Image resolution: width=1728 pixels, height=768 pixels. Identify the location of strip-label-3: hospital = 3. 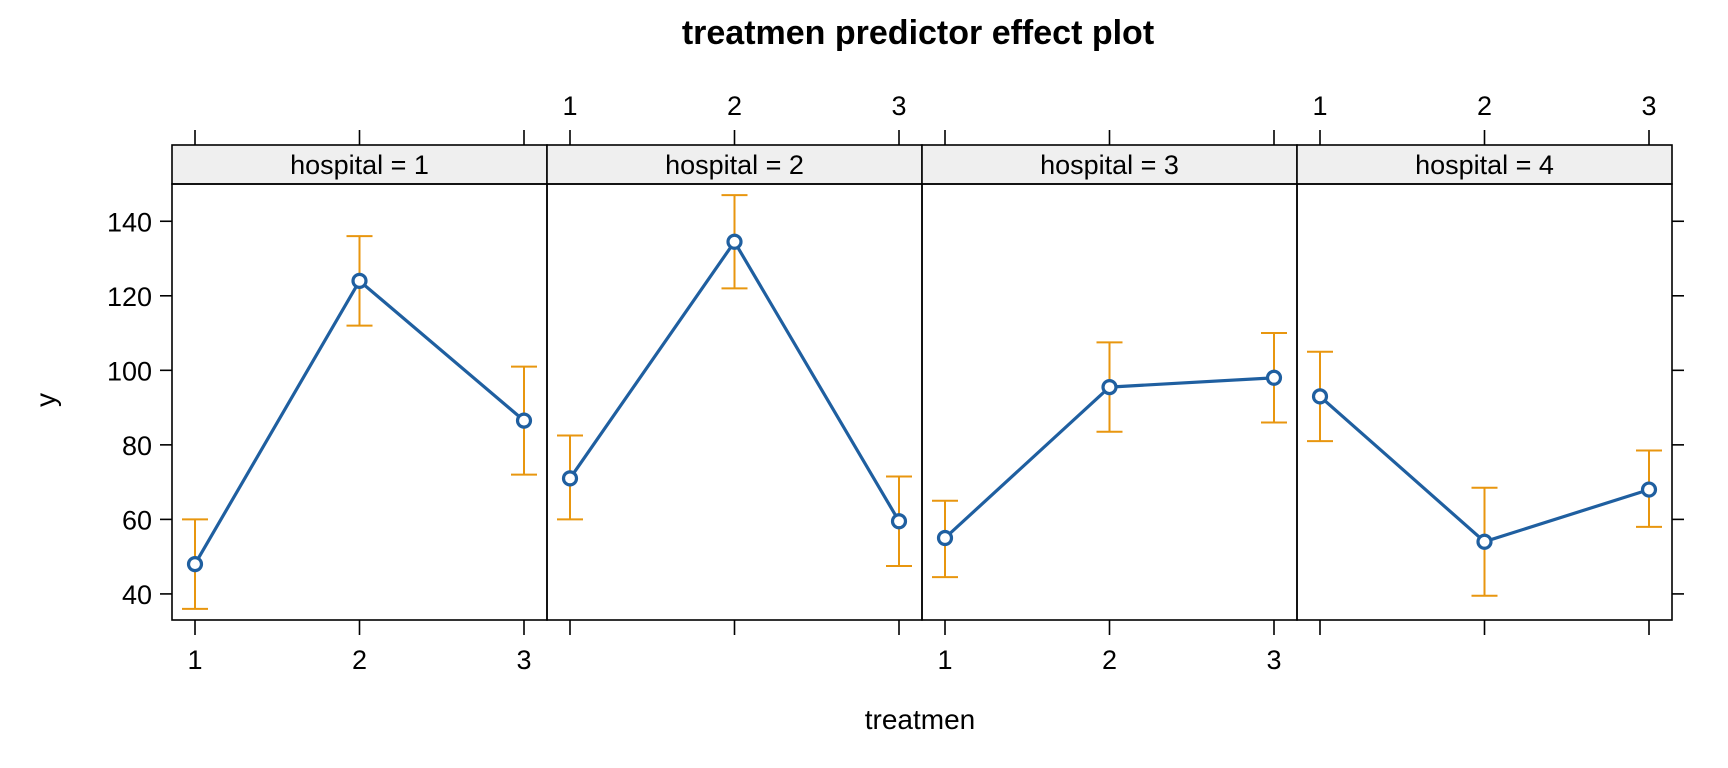
(1109, 165).